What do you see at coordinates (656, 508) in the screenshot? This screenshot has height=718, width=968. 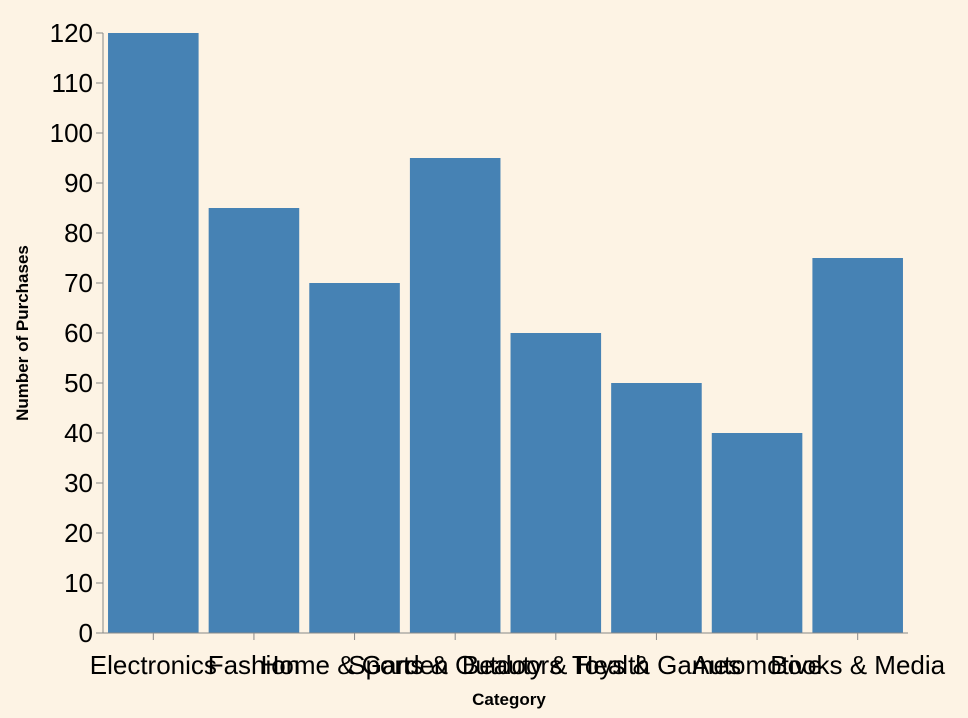 I see `bar-toys-games` at bounding box center [656, 508].